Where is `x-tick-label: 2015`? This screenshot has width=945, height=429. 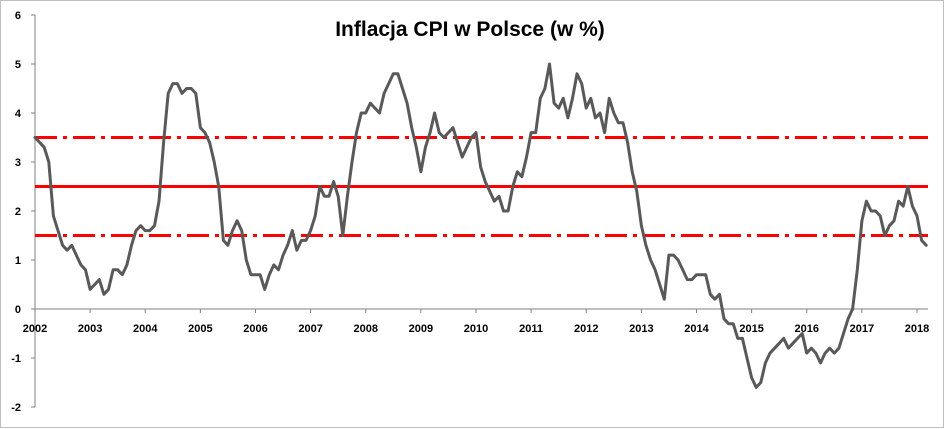 x-tick-label: 2015 is located at coordinates (751, 329).